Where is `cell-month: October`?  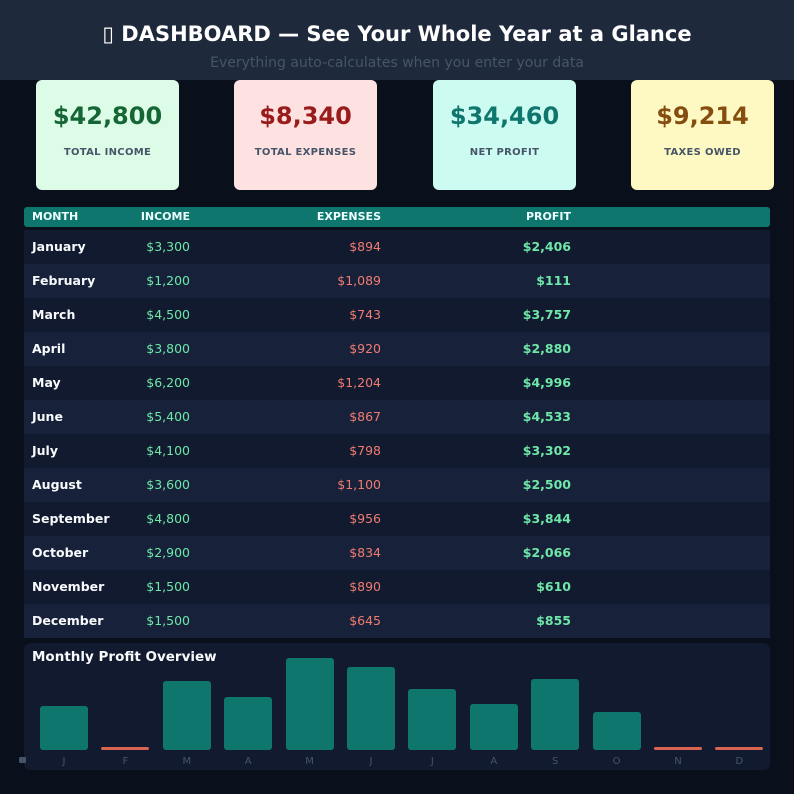
cell-month: October is located at coordinates (60, 552).